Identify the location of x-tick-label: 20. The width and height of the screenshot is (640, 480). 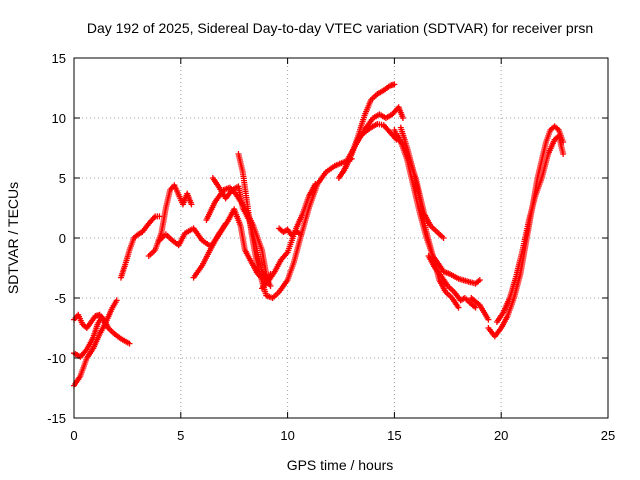
(501, 435).